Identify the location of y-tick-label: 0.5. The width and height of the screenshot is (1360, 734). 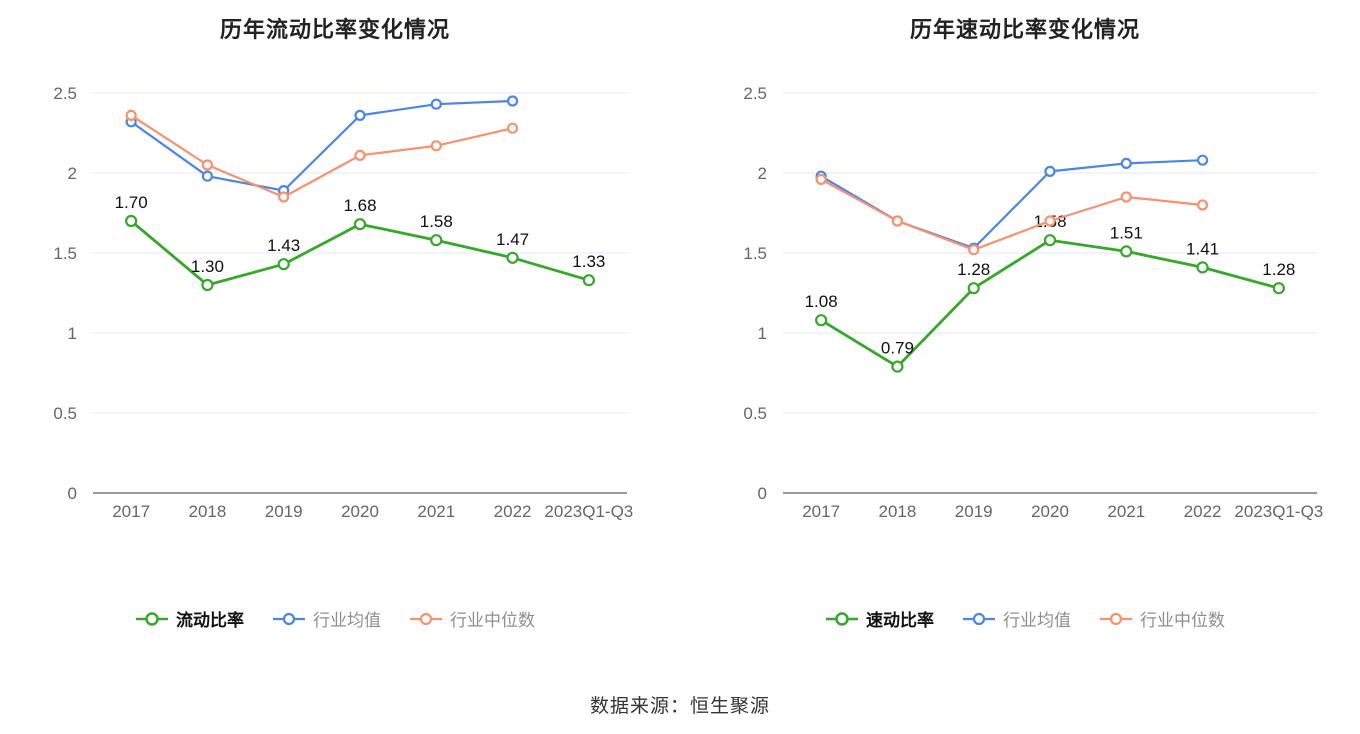
(65, 413).